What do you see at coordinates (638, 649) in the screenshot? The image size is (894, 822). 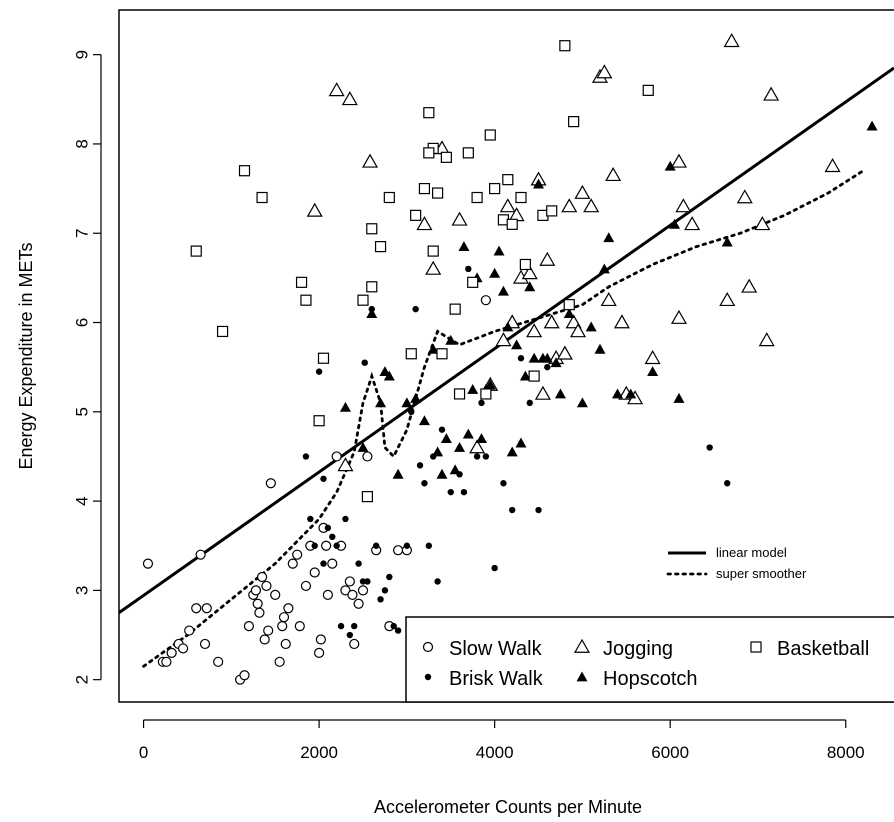 I see `jogging-legend-label: Jogging` at bounding box center [638, 649].